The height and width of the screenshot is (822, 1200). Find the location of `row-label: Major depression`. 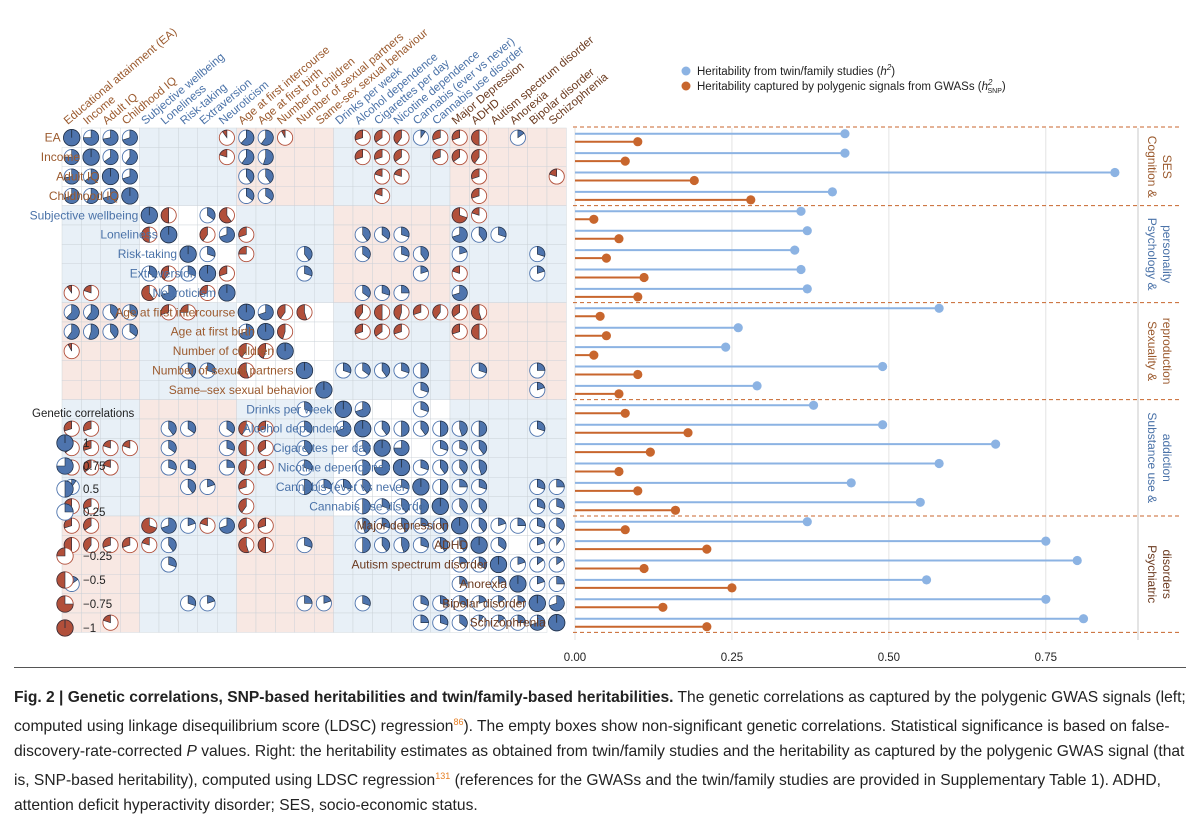

row-label: Major depression is located at coordinates (403, 526).